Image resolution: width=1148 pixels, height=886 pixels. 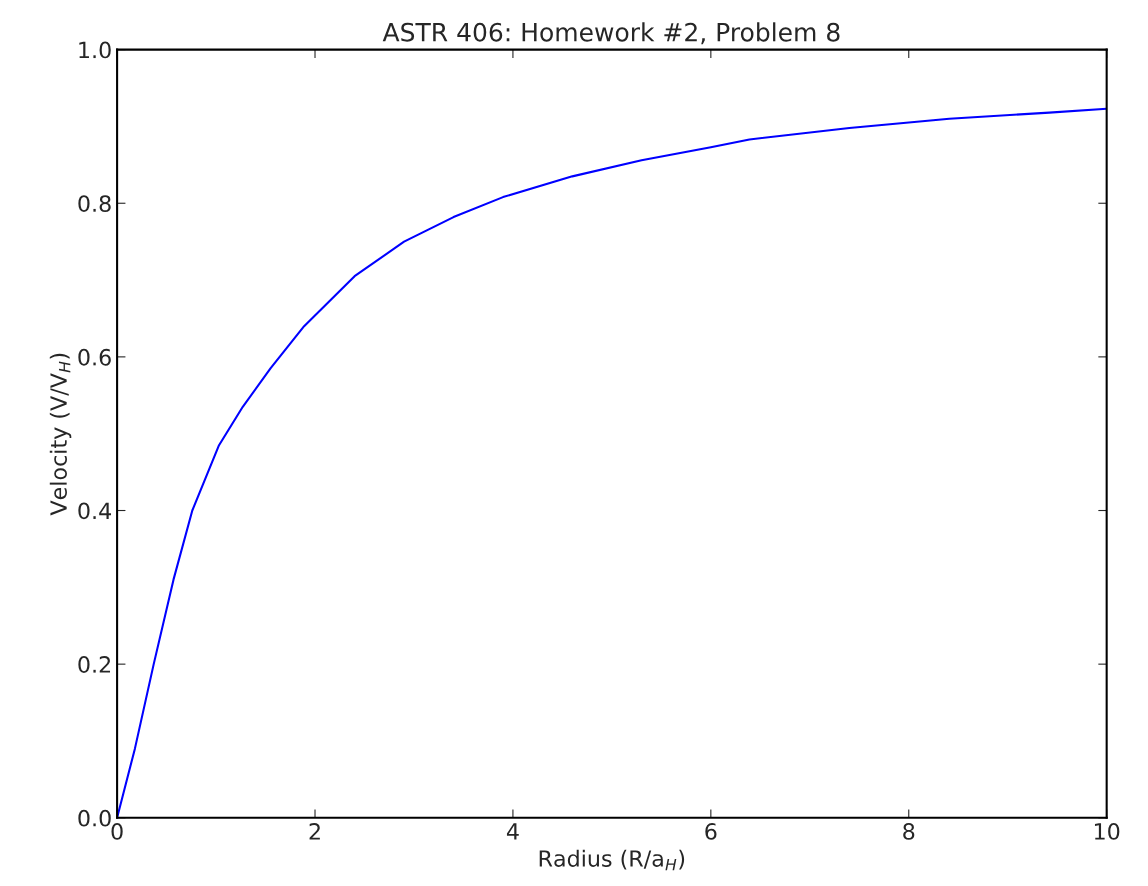 I want to click on y-tick-label: 1.0, so click(x=95, y=50).